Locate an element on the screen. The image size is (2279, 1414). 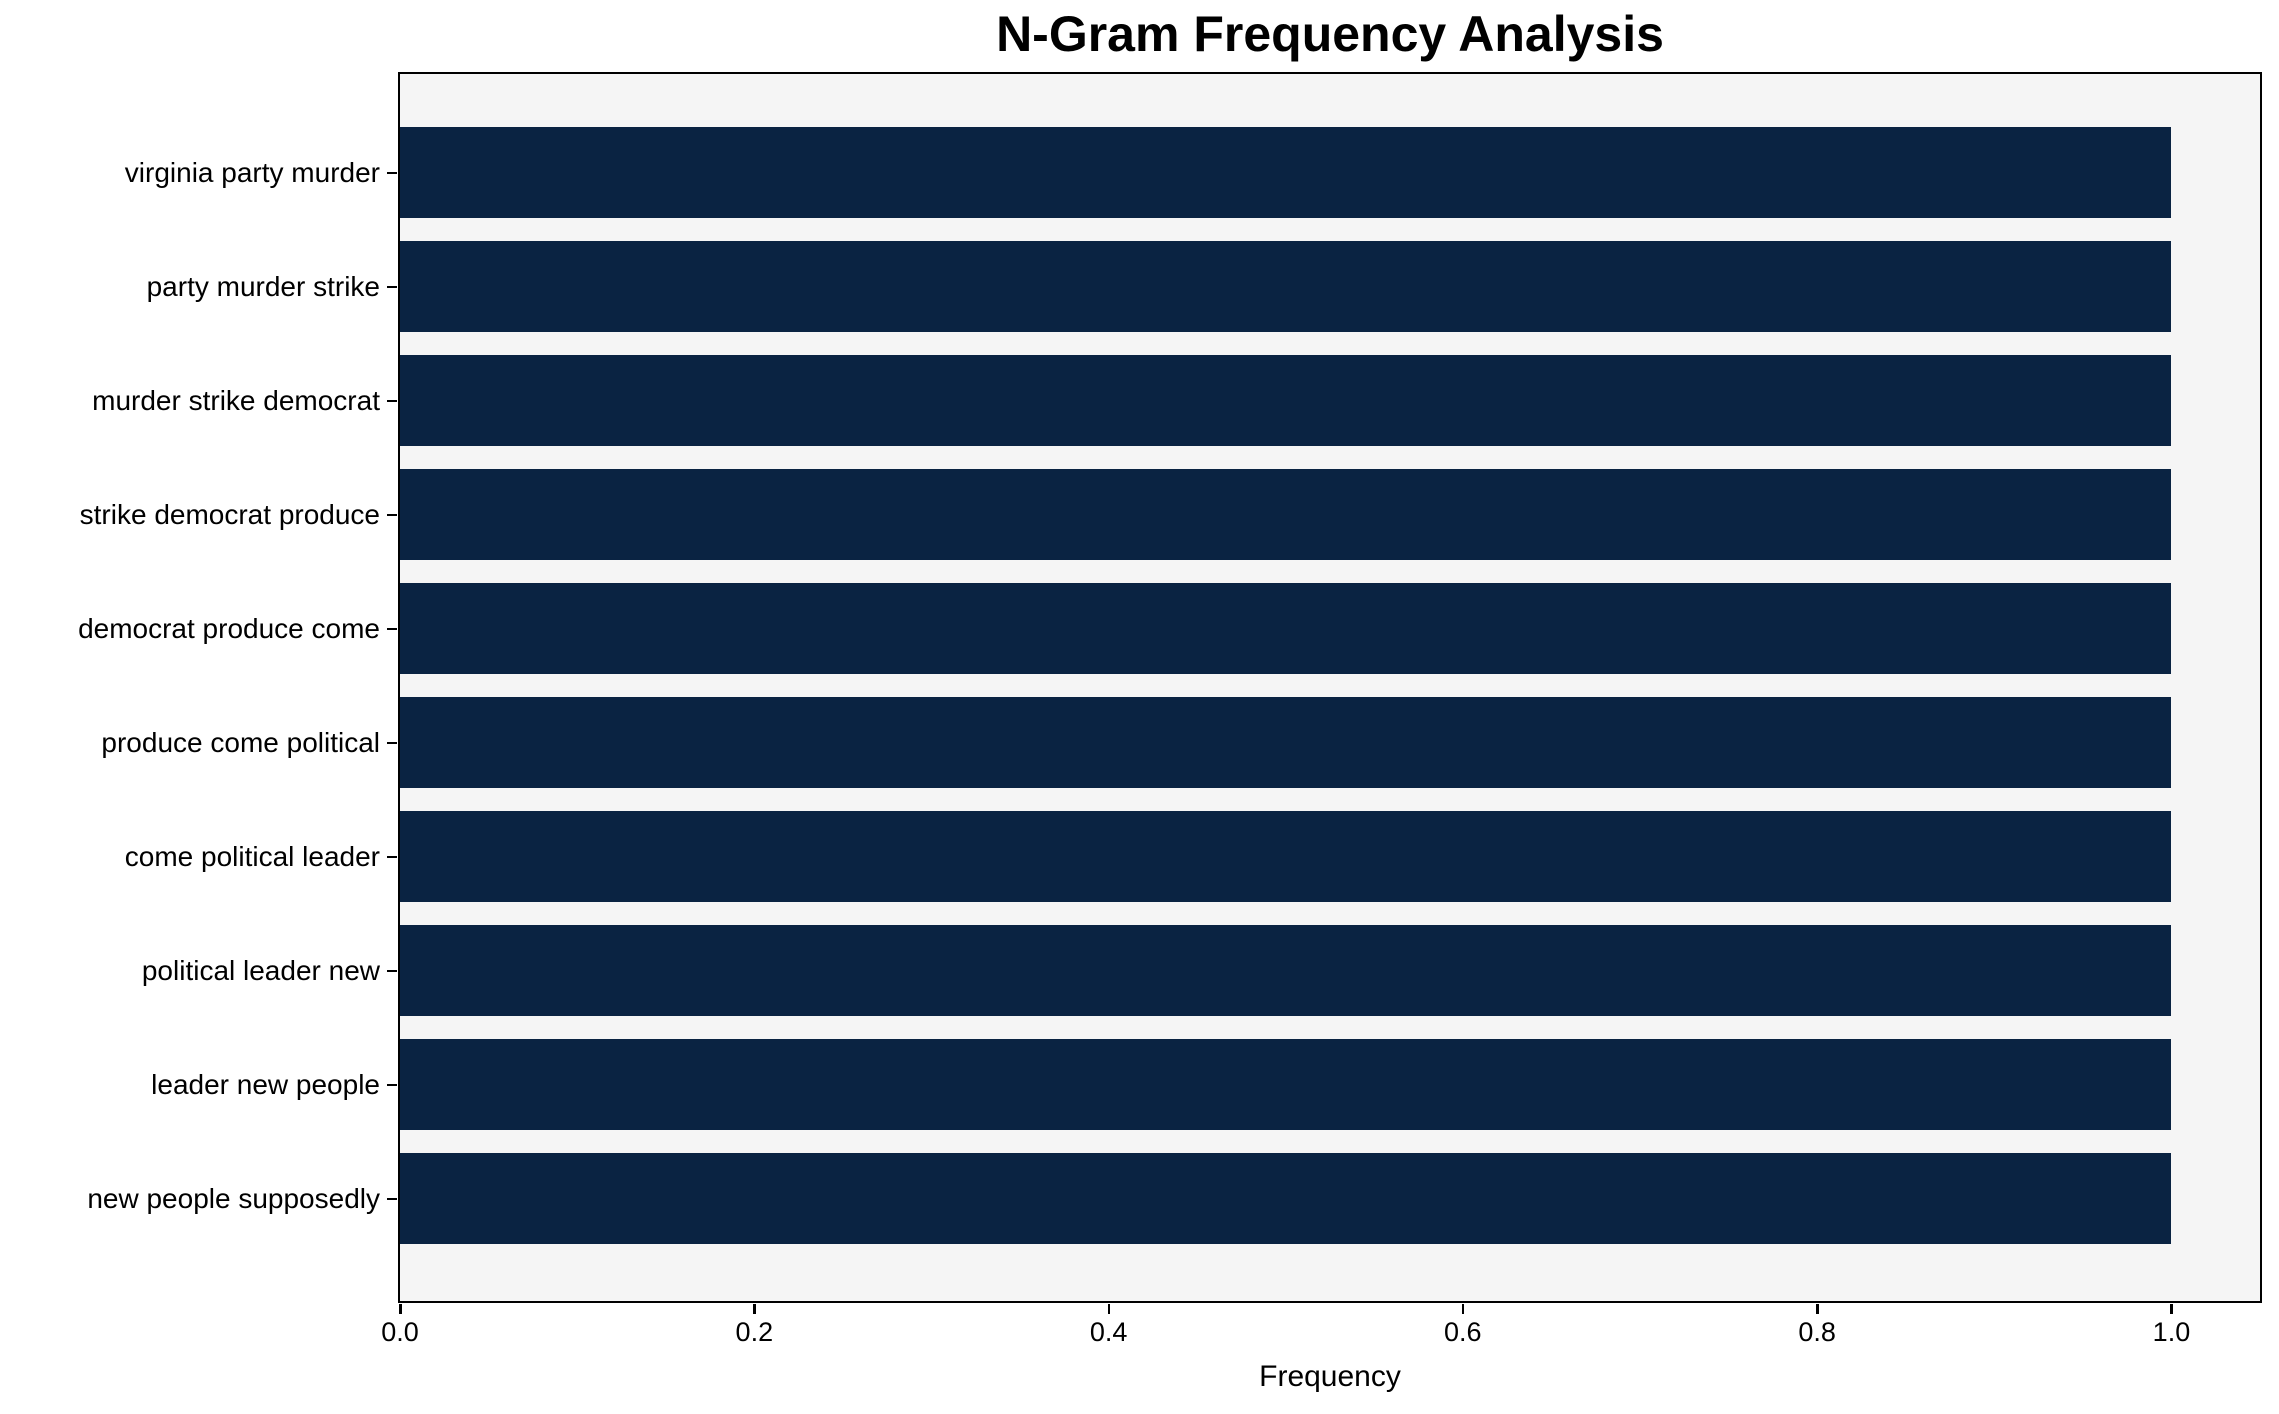
bar-row: political leader new is located at coordinates (1201, 970).